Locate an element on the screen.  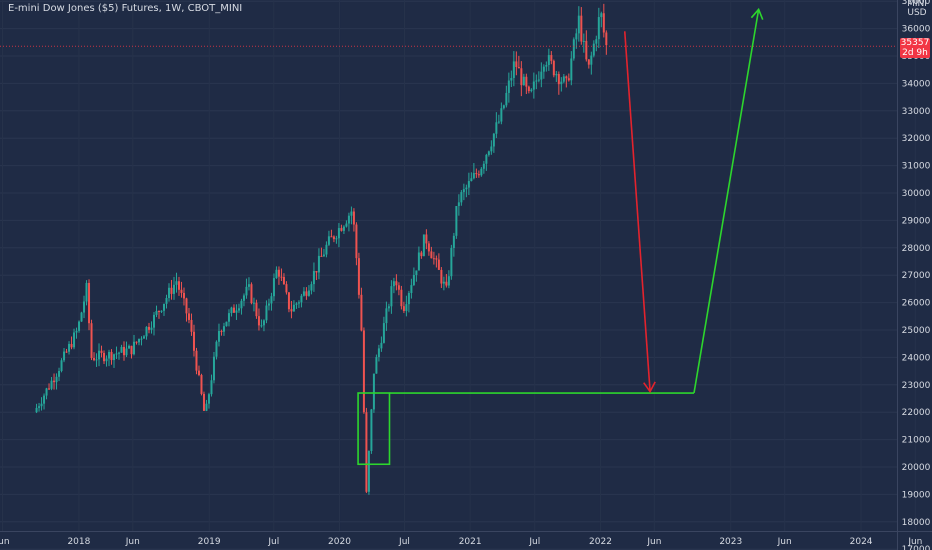
y-tick-label: 36000 is located at coordinates (916, 30).